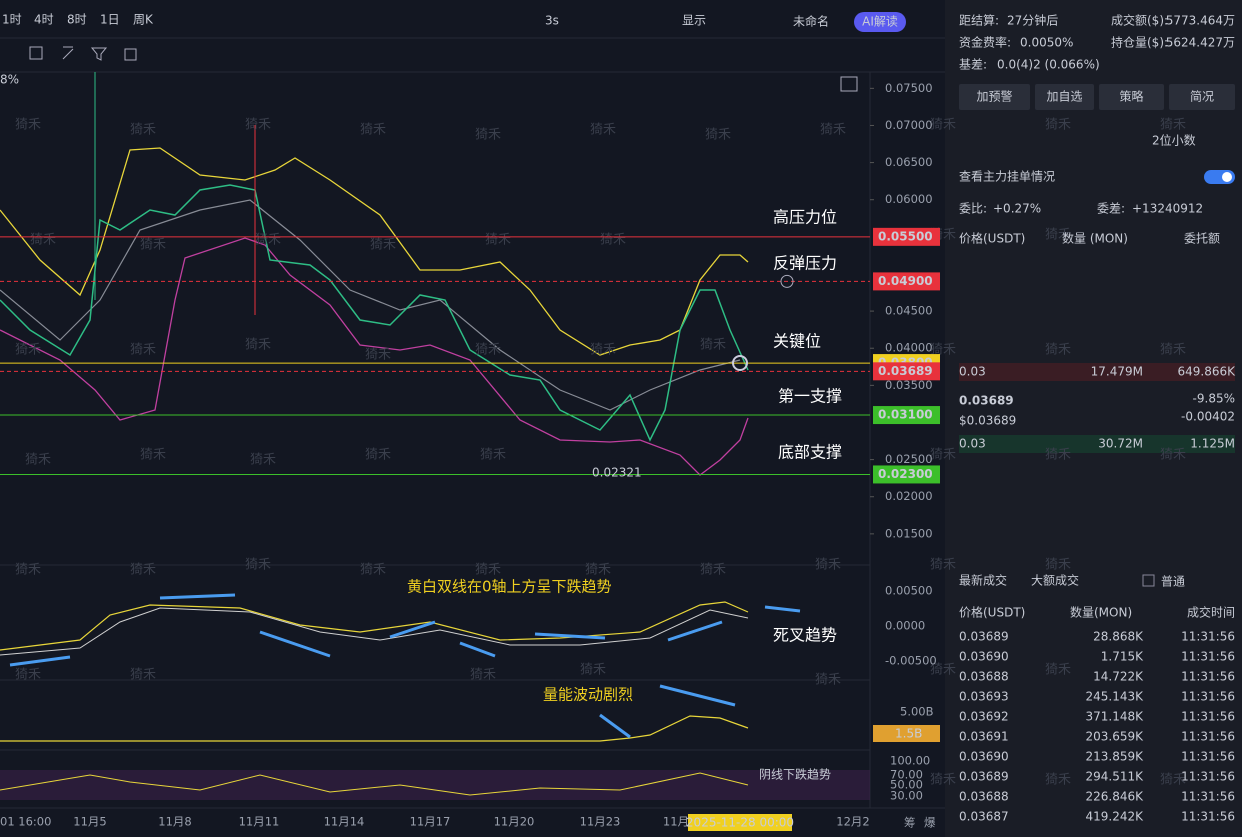  I want to click on trade-tab: 最新成交, so click(983, 580).